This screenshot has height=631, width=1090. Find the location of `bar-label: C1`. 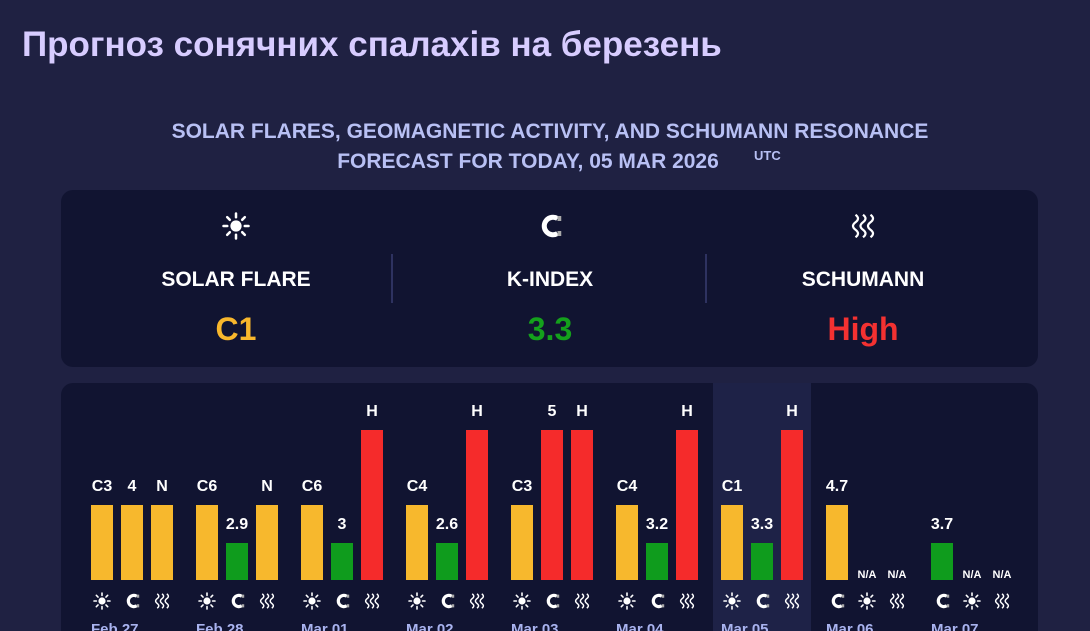

bar-label: C1 is located at coordinates (732, 486).